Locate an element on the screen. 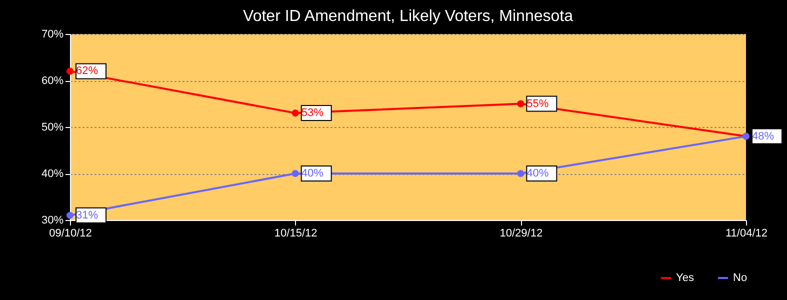  x-tick-label: 09/10/12 is located at coordinates (70, 234).